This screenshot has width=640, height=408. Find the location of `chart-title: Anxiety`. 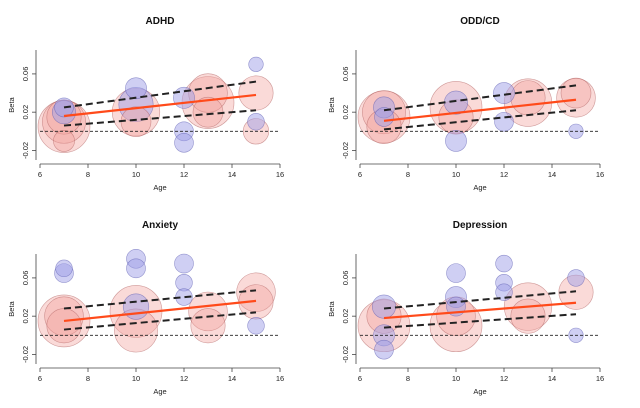

chart-title: Anxiety is located at coordinates (160, 225).